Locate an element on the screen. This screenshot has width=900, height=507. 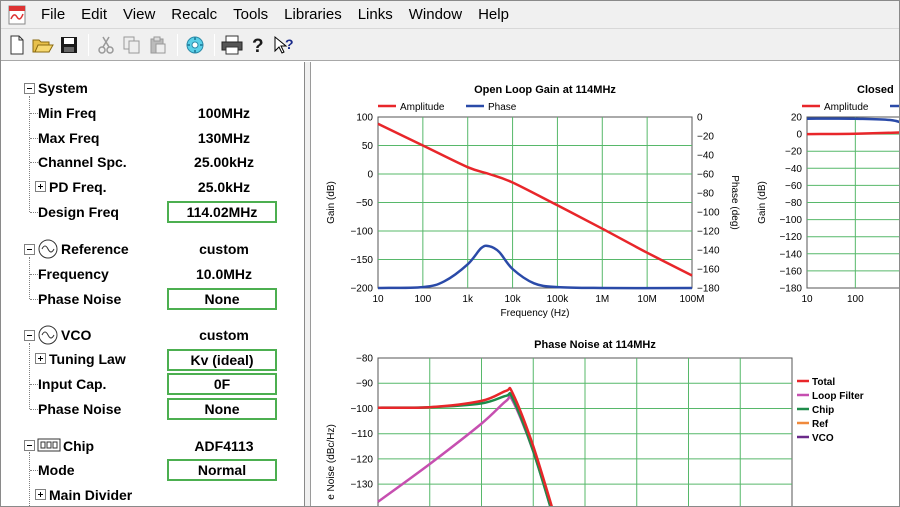
collapse-system-icon is located at coordinates (29, 88).